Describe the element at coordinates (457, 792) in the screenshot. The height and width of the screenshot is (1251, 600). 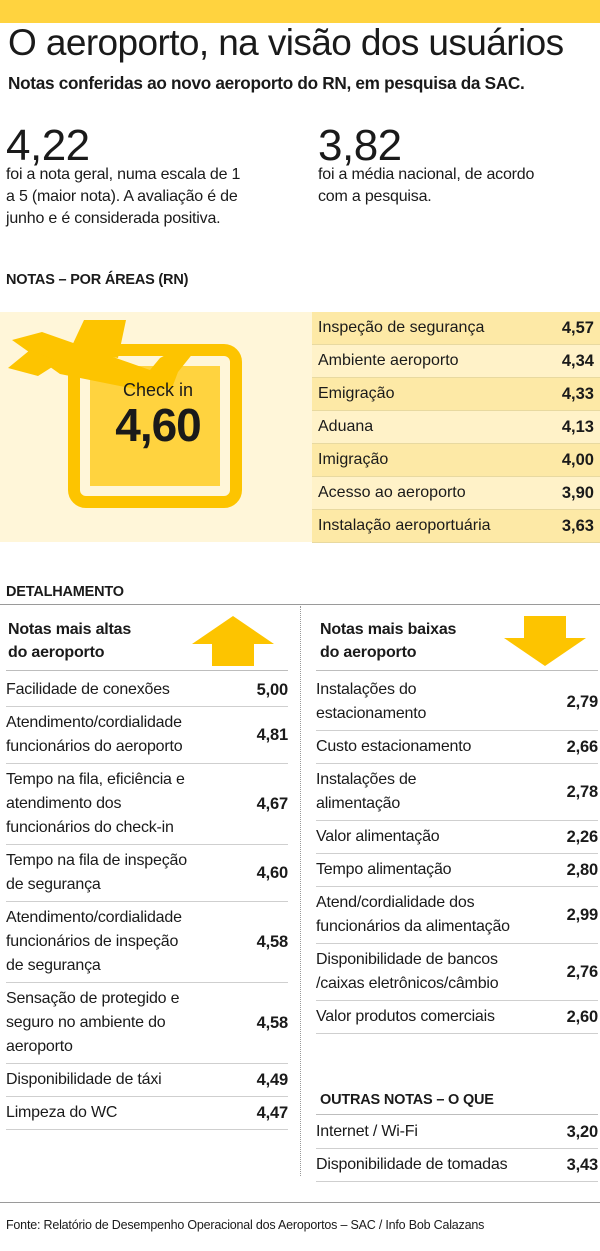
I see `lowest-row: Instalações de alimentação 2,78` at that location.